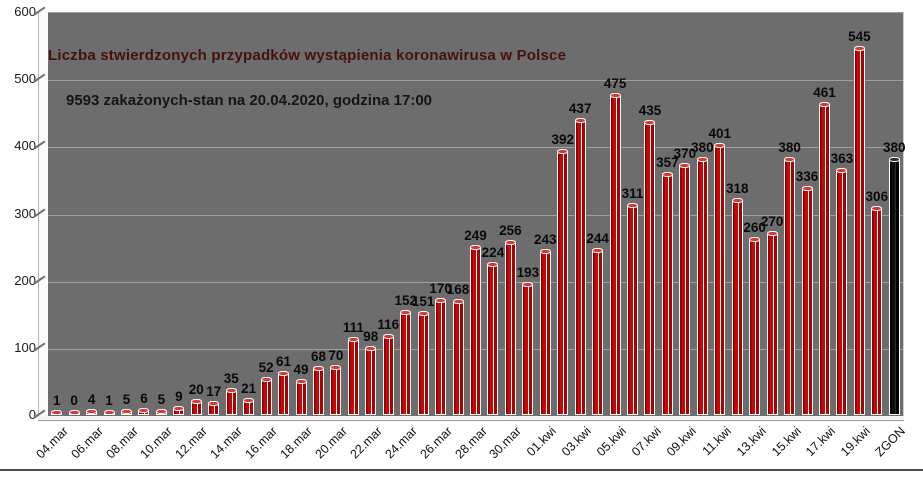 The height and width of the screenshot is (478, 923). Describe the element at coordinates (56, 400) in the screenshot. I see `bar-value-label: 1` at that location.